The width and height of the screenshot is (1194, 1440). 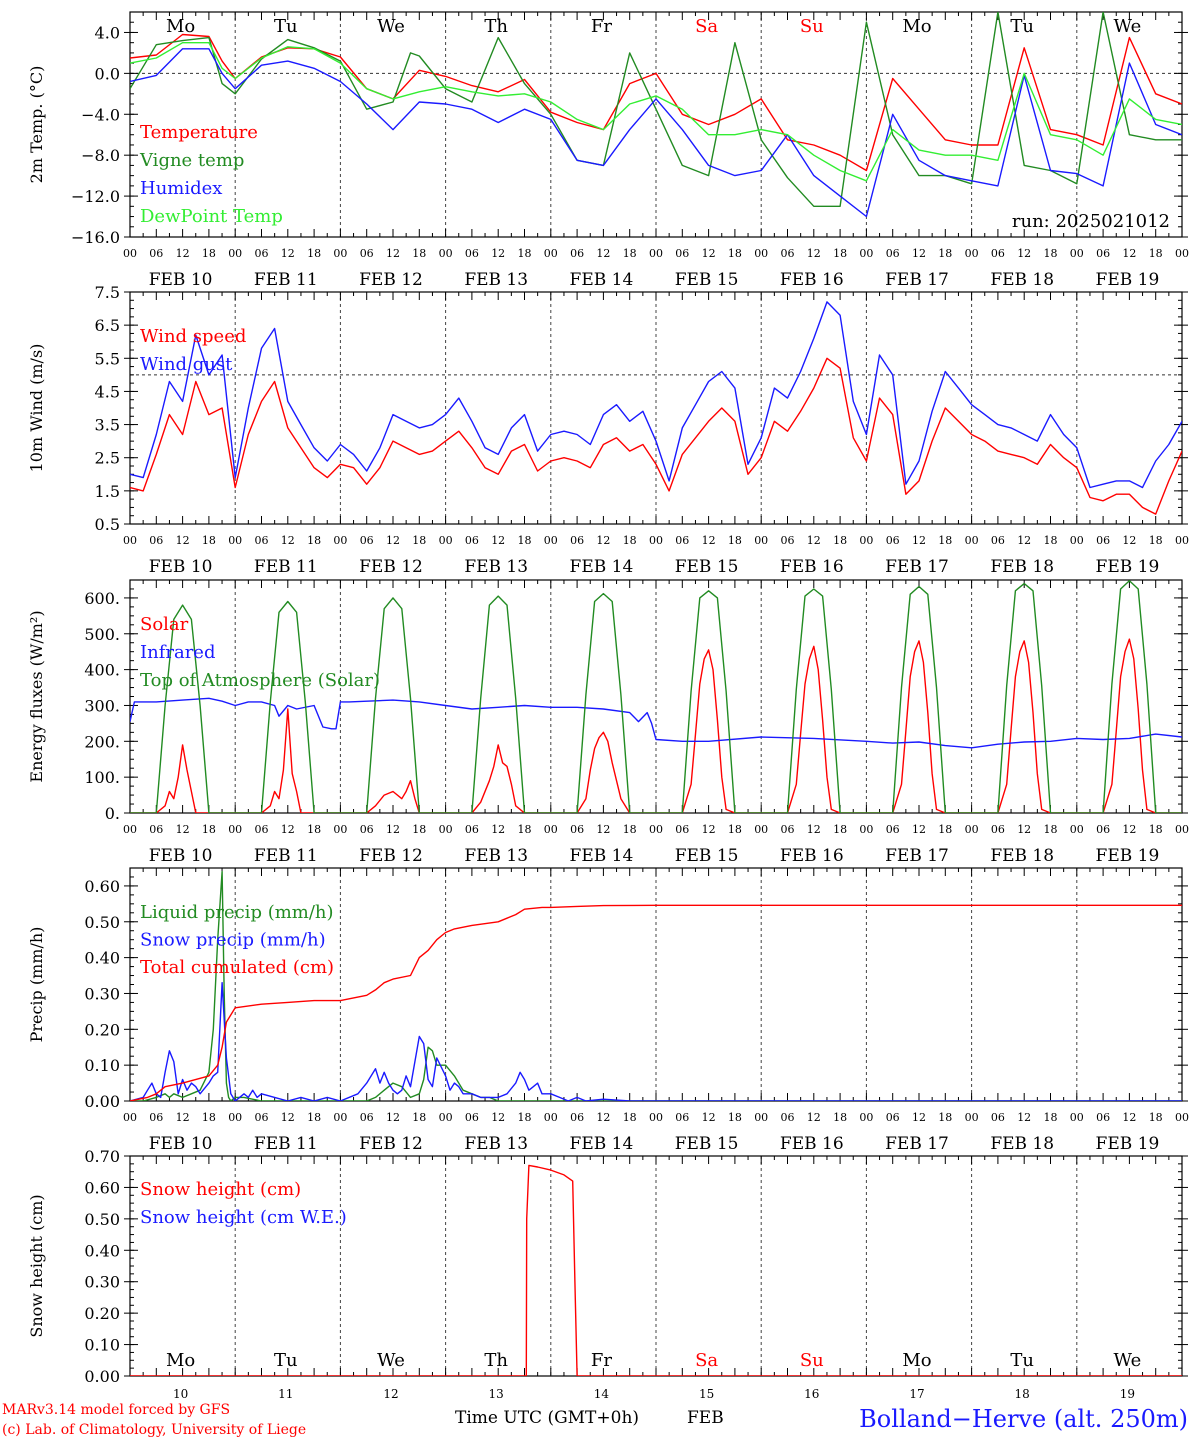 What do you see at coordinates (36, 696) in the screenshot?
I see `y-axis-label: Energy fluxes (W/m²)` at bounding box center [36, 696].